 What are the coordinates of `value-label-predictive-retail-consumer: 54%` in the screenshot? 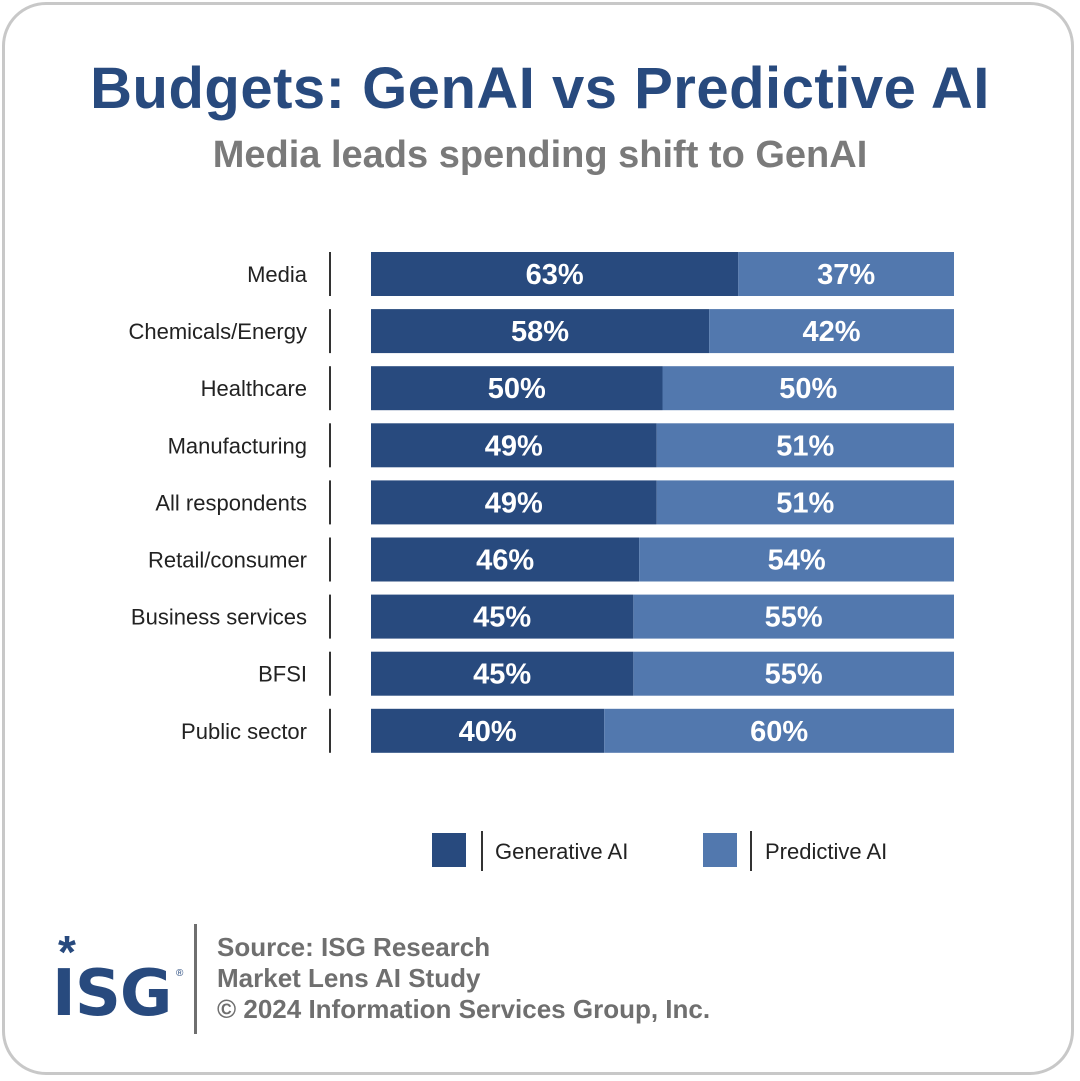 It's located at (797, 561).